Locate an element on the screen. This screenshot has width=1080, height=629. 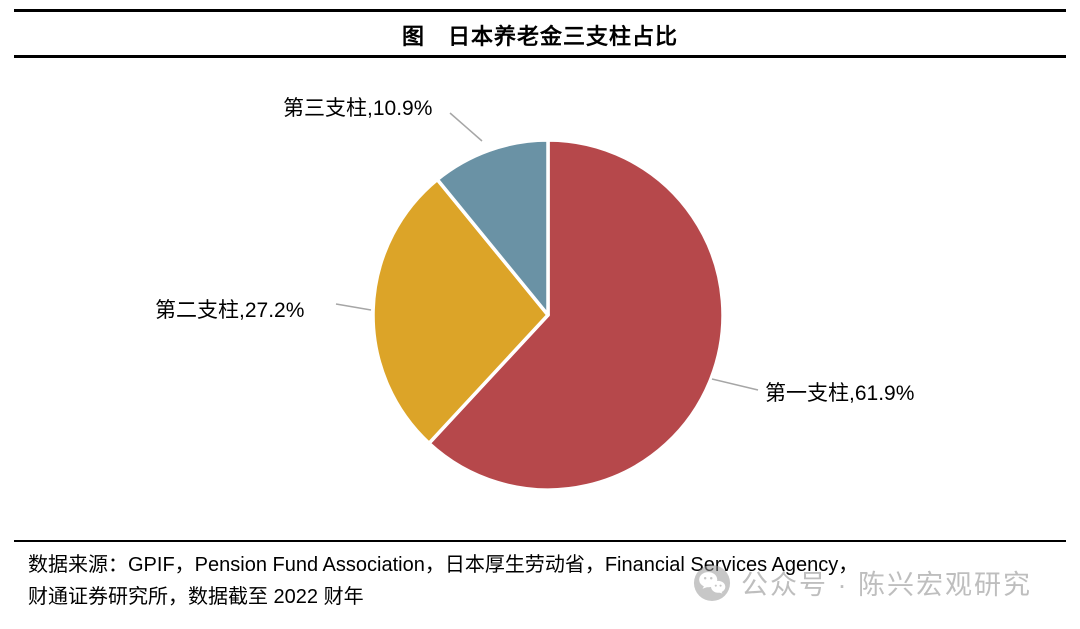
source-note-line2: 财通证券研究所，数据截至 2022 财年 is located at coordinates (196, 597).